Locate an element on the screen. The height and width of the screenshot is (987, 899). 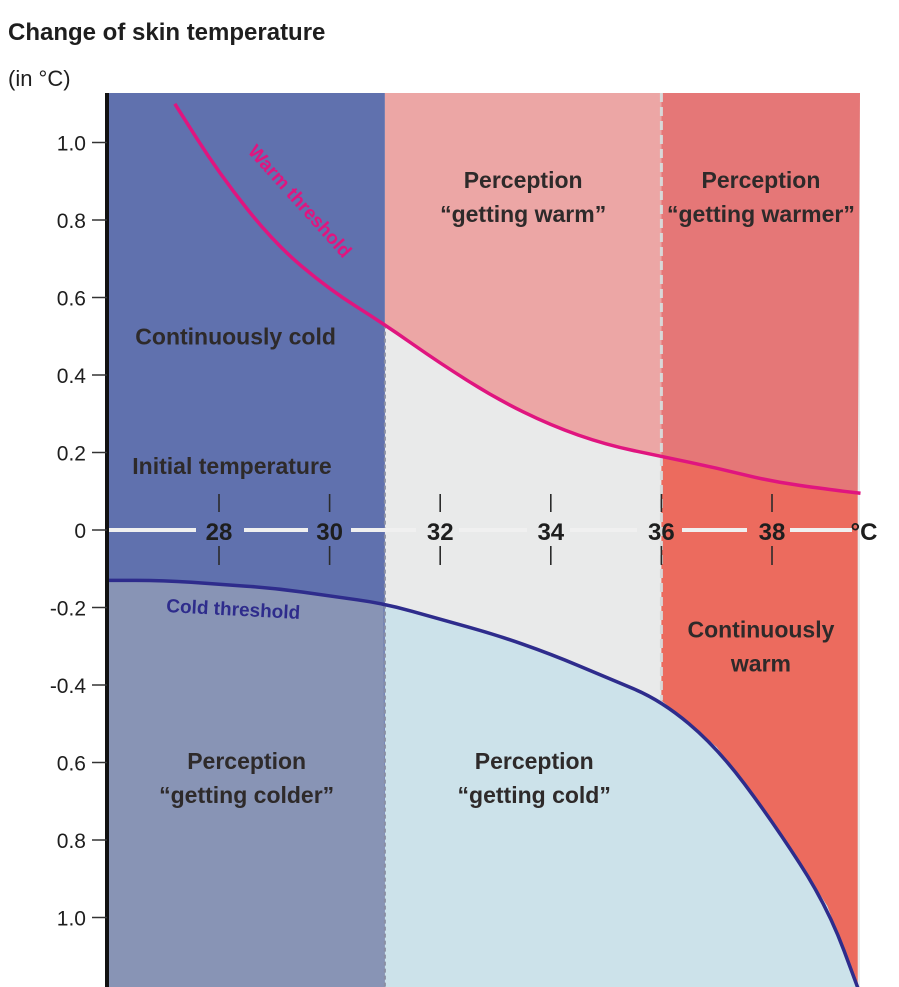
label-getting-cold-line: “getting cold” is located at coordinates (534, 795).